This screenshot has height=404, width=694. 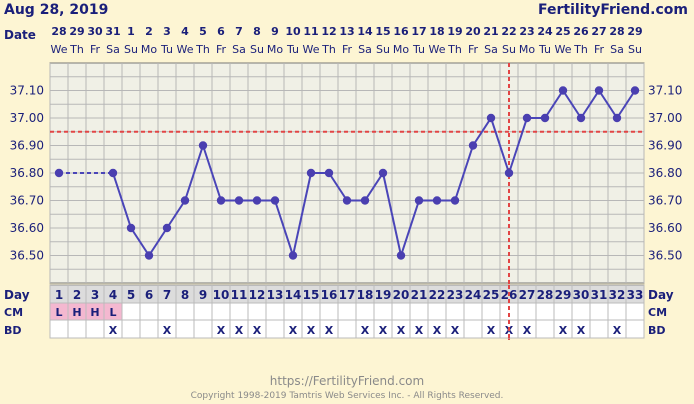 I want to click on day-number: 2, so click(x=77, y=295).